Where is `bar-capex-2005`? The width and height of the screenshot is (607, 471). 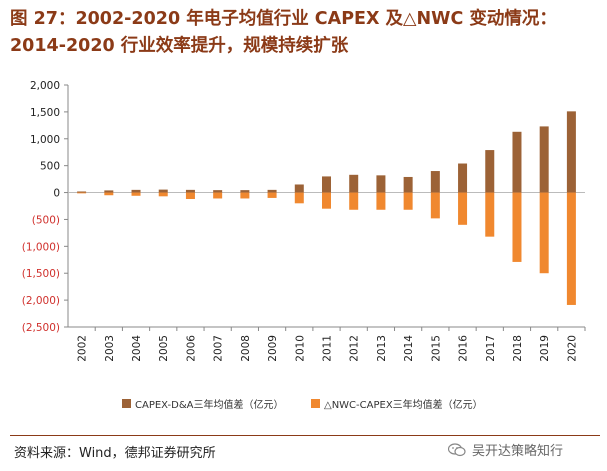 bar-capex-2005 is located at coordinates (163, 191).